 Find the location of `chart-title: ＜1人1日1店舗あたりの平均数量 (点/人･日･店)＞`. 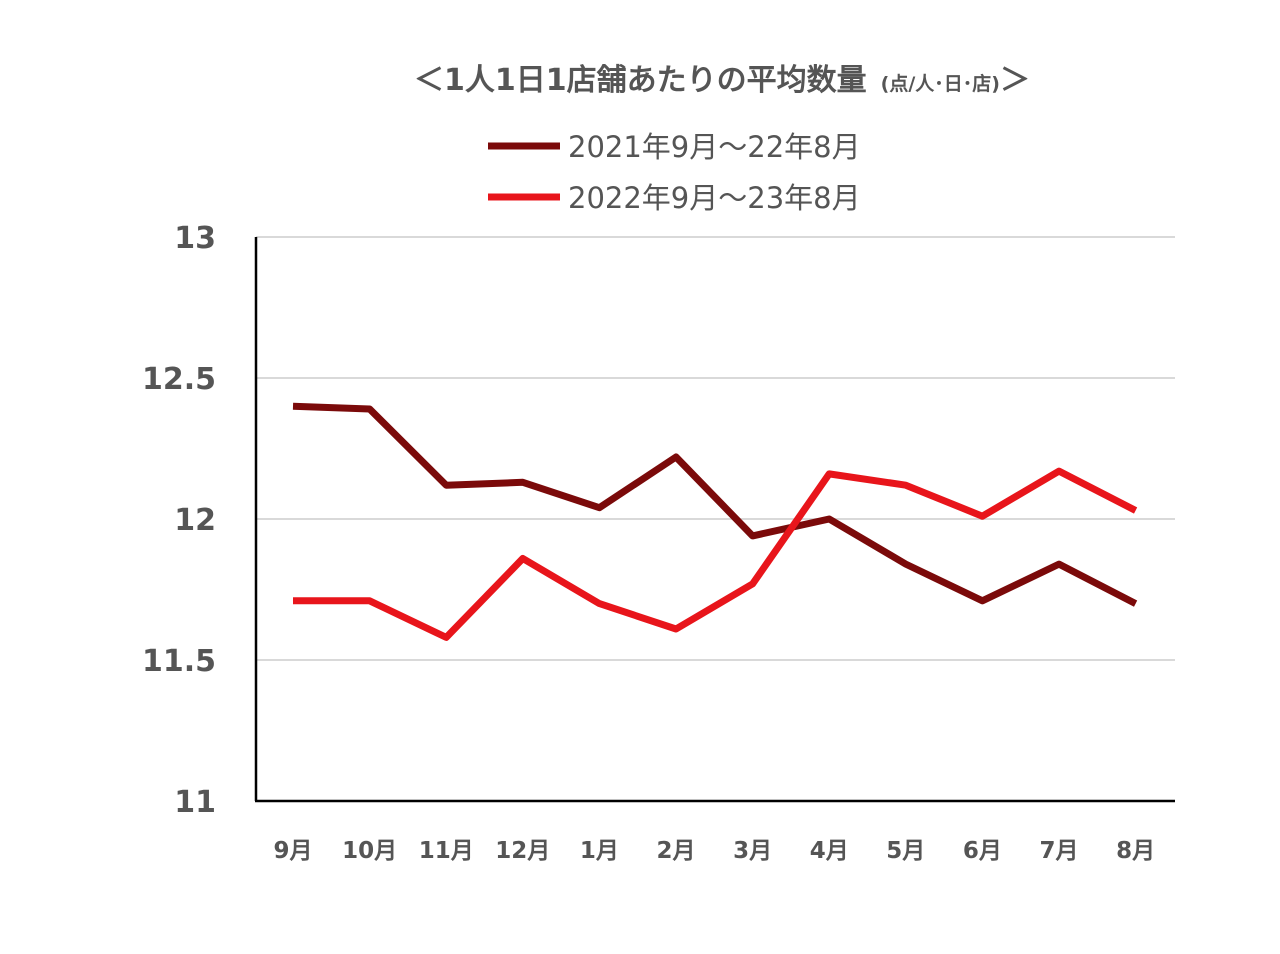

chart-title: ＜1人1日1店舗あたりの平均数量 (点/人･日･店)＞ is located at coordinates (722, 80).